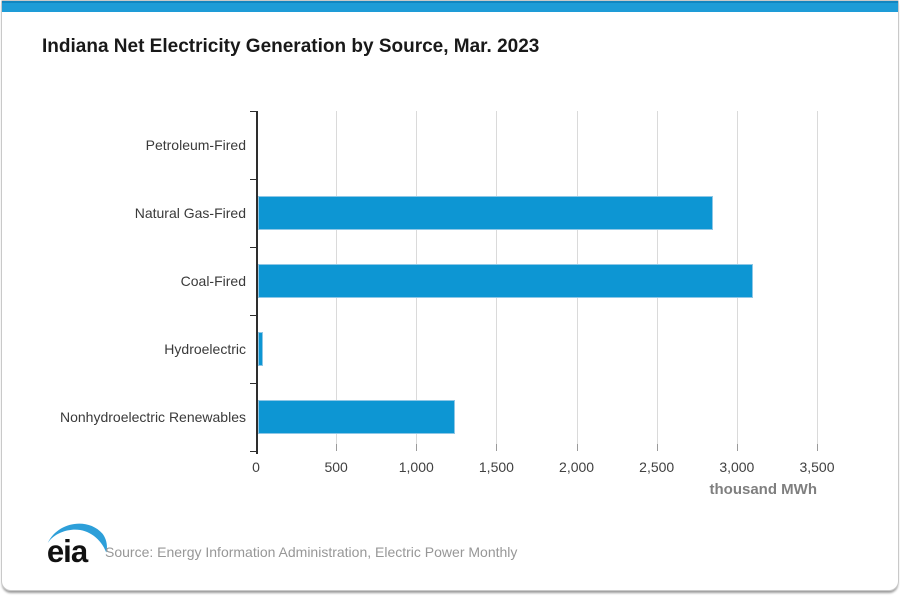 The width and height of the screenshot is (900, 596). I want to click on category-label: Petroleum-Fired, so click(195, 145).